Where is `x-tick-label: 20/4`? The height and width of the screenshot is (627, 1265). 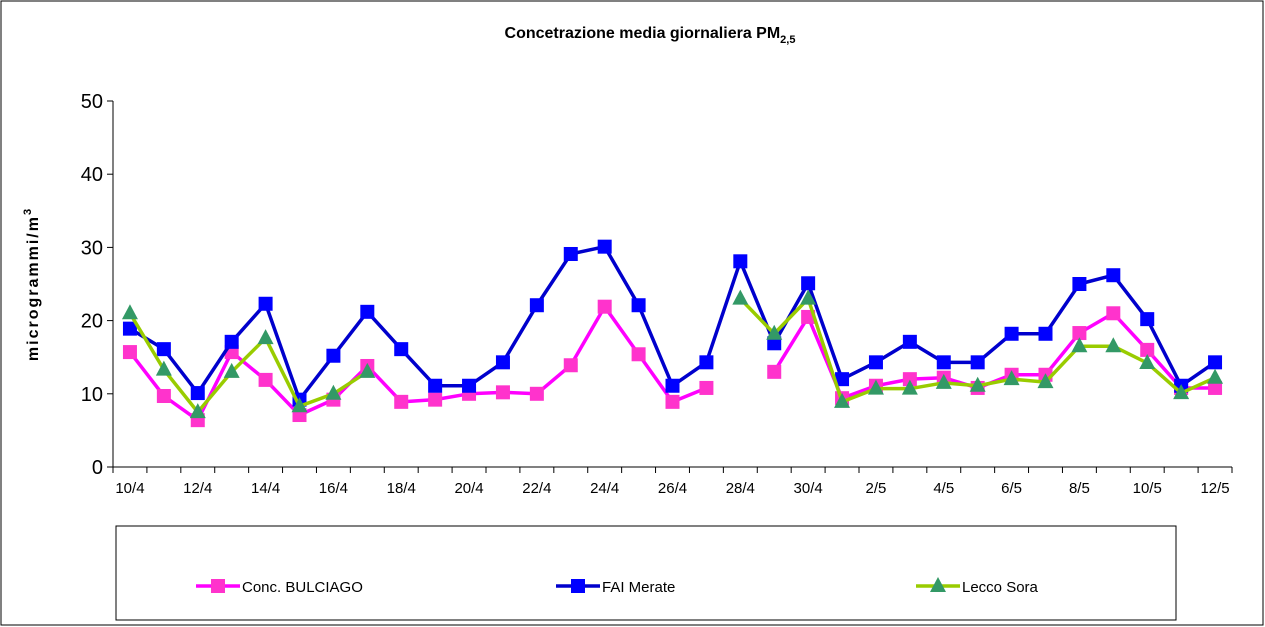
x-tick-label: 20/4 is located at coordinates (468, 488).